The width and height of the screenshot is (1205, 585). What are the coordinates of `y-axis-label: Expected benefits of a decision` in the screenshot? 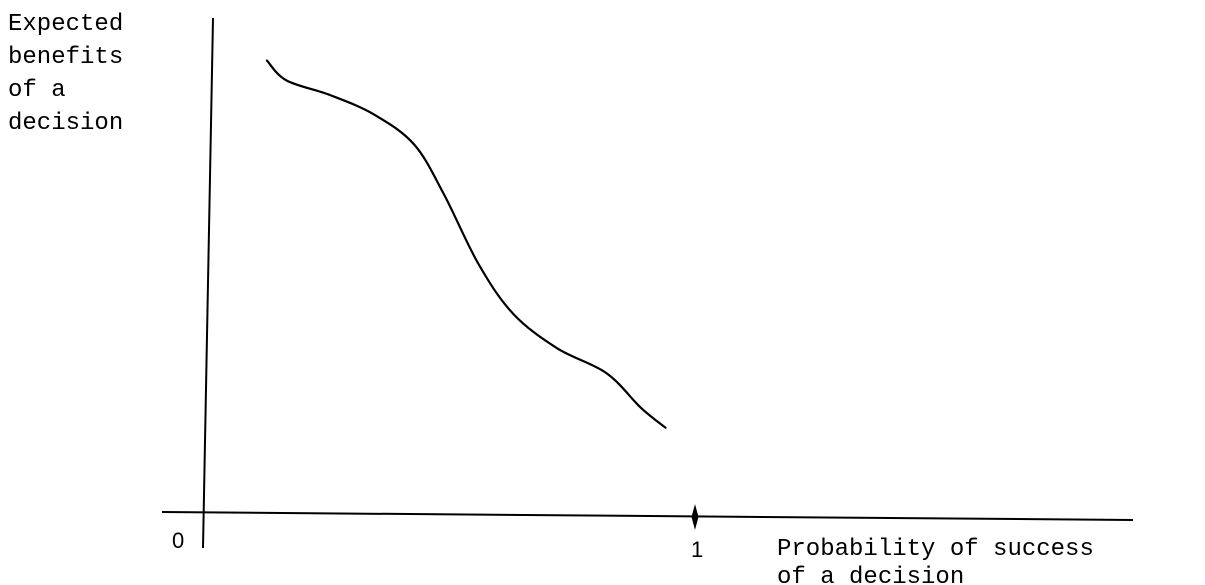 It's located at (73, 74).